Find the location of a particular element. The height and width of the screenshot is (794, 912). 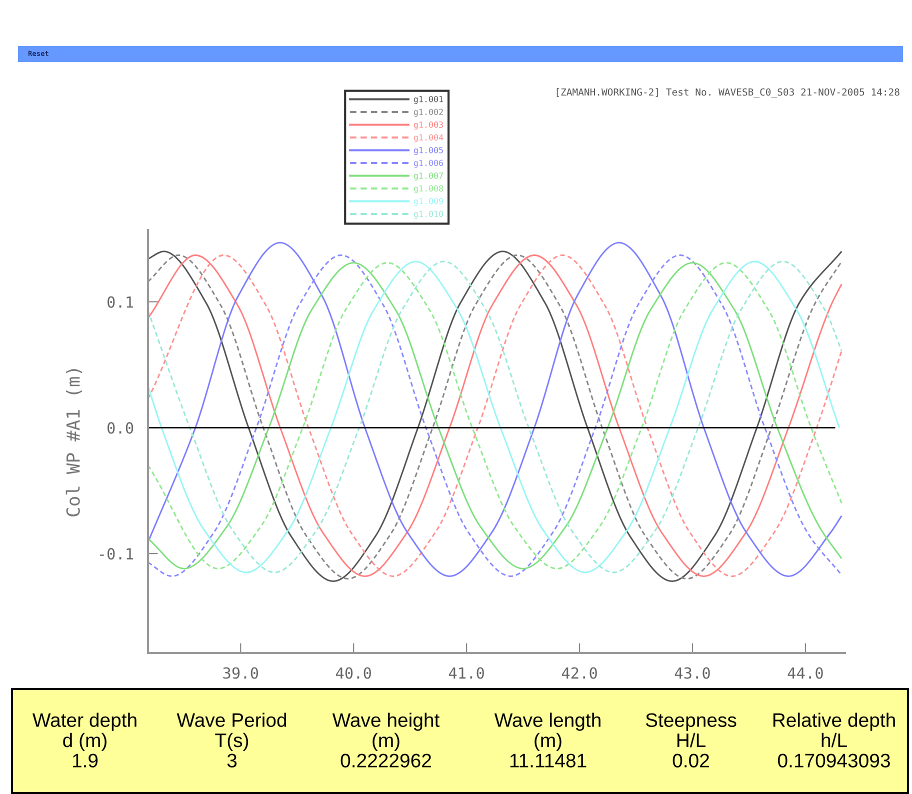

text: Steepness H/L 0.02 is located at coordinates (691, 740).